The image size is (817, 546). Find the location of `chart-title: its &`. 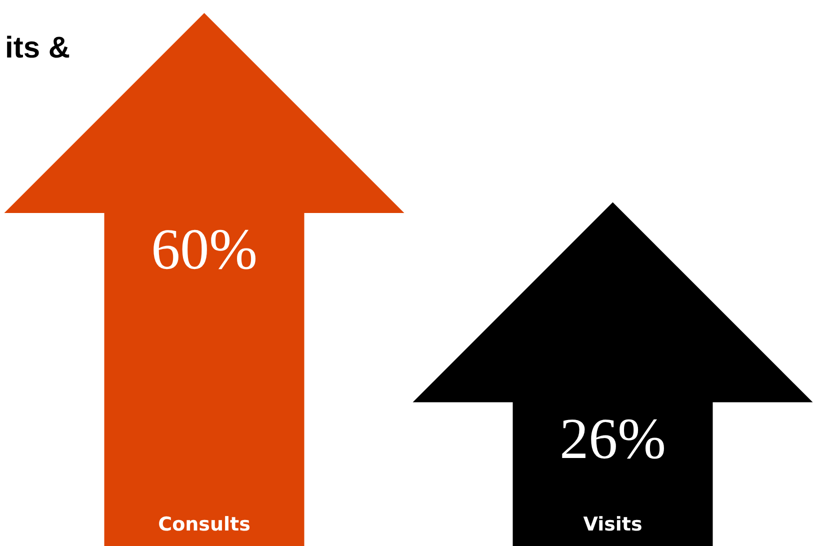

chart-title: its & is located at coordinates (37, 48).